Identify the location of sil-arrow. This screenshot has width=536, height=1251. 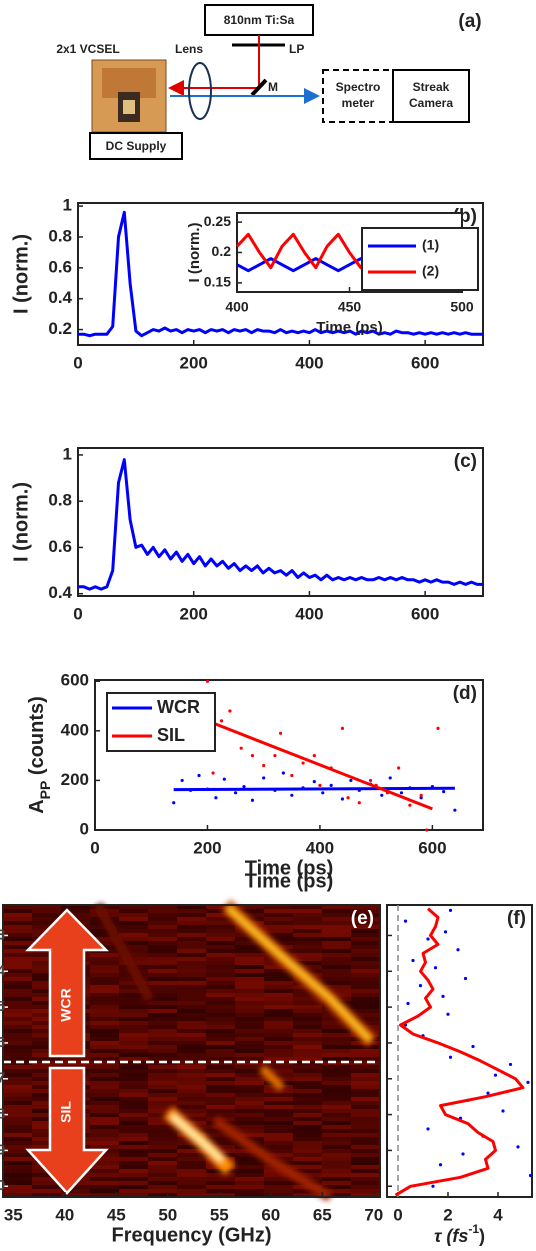
(67, 1130).